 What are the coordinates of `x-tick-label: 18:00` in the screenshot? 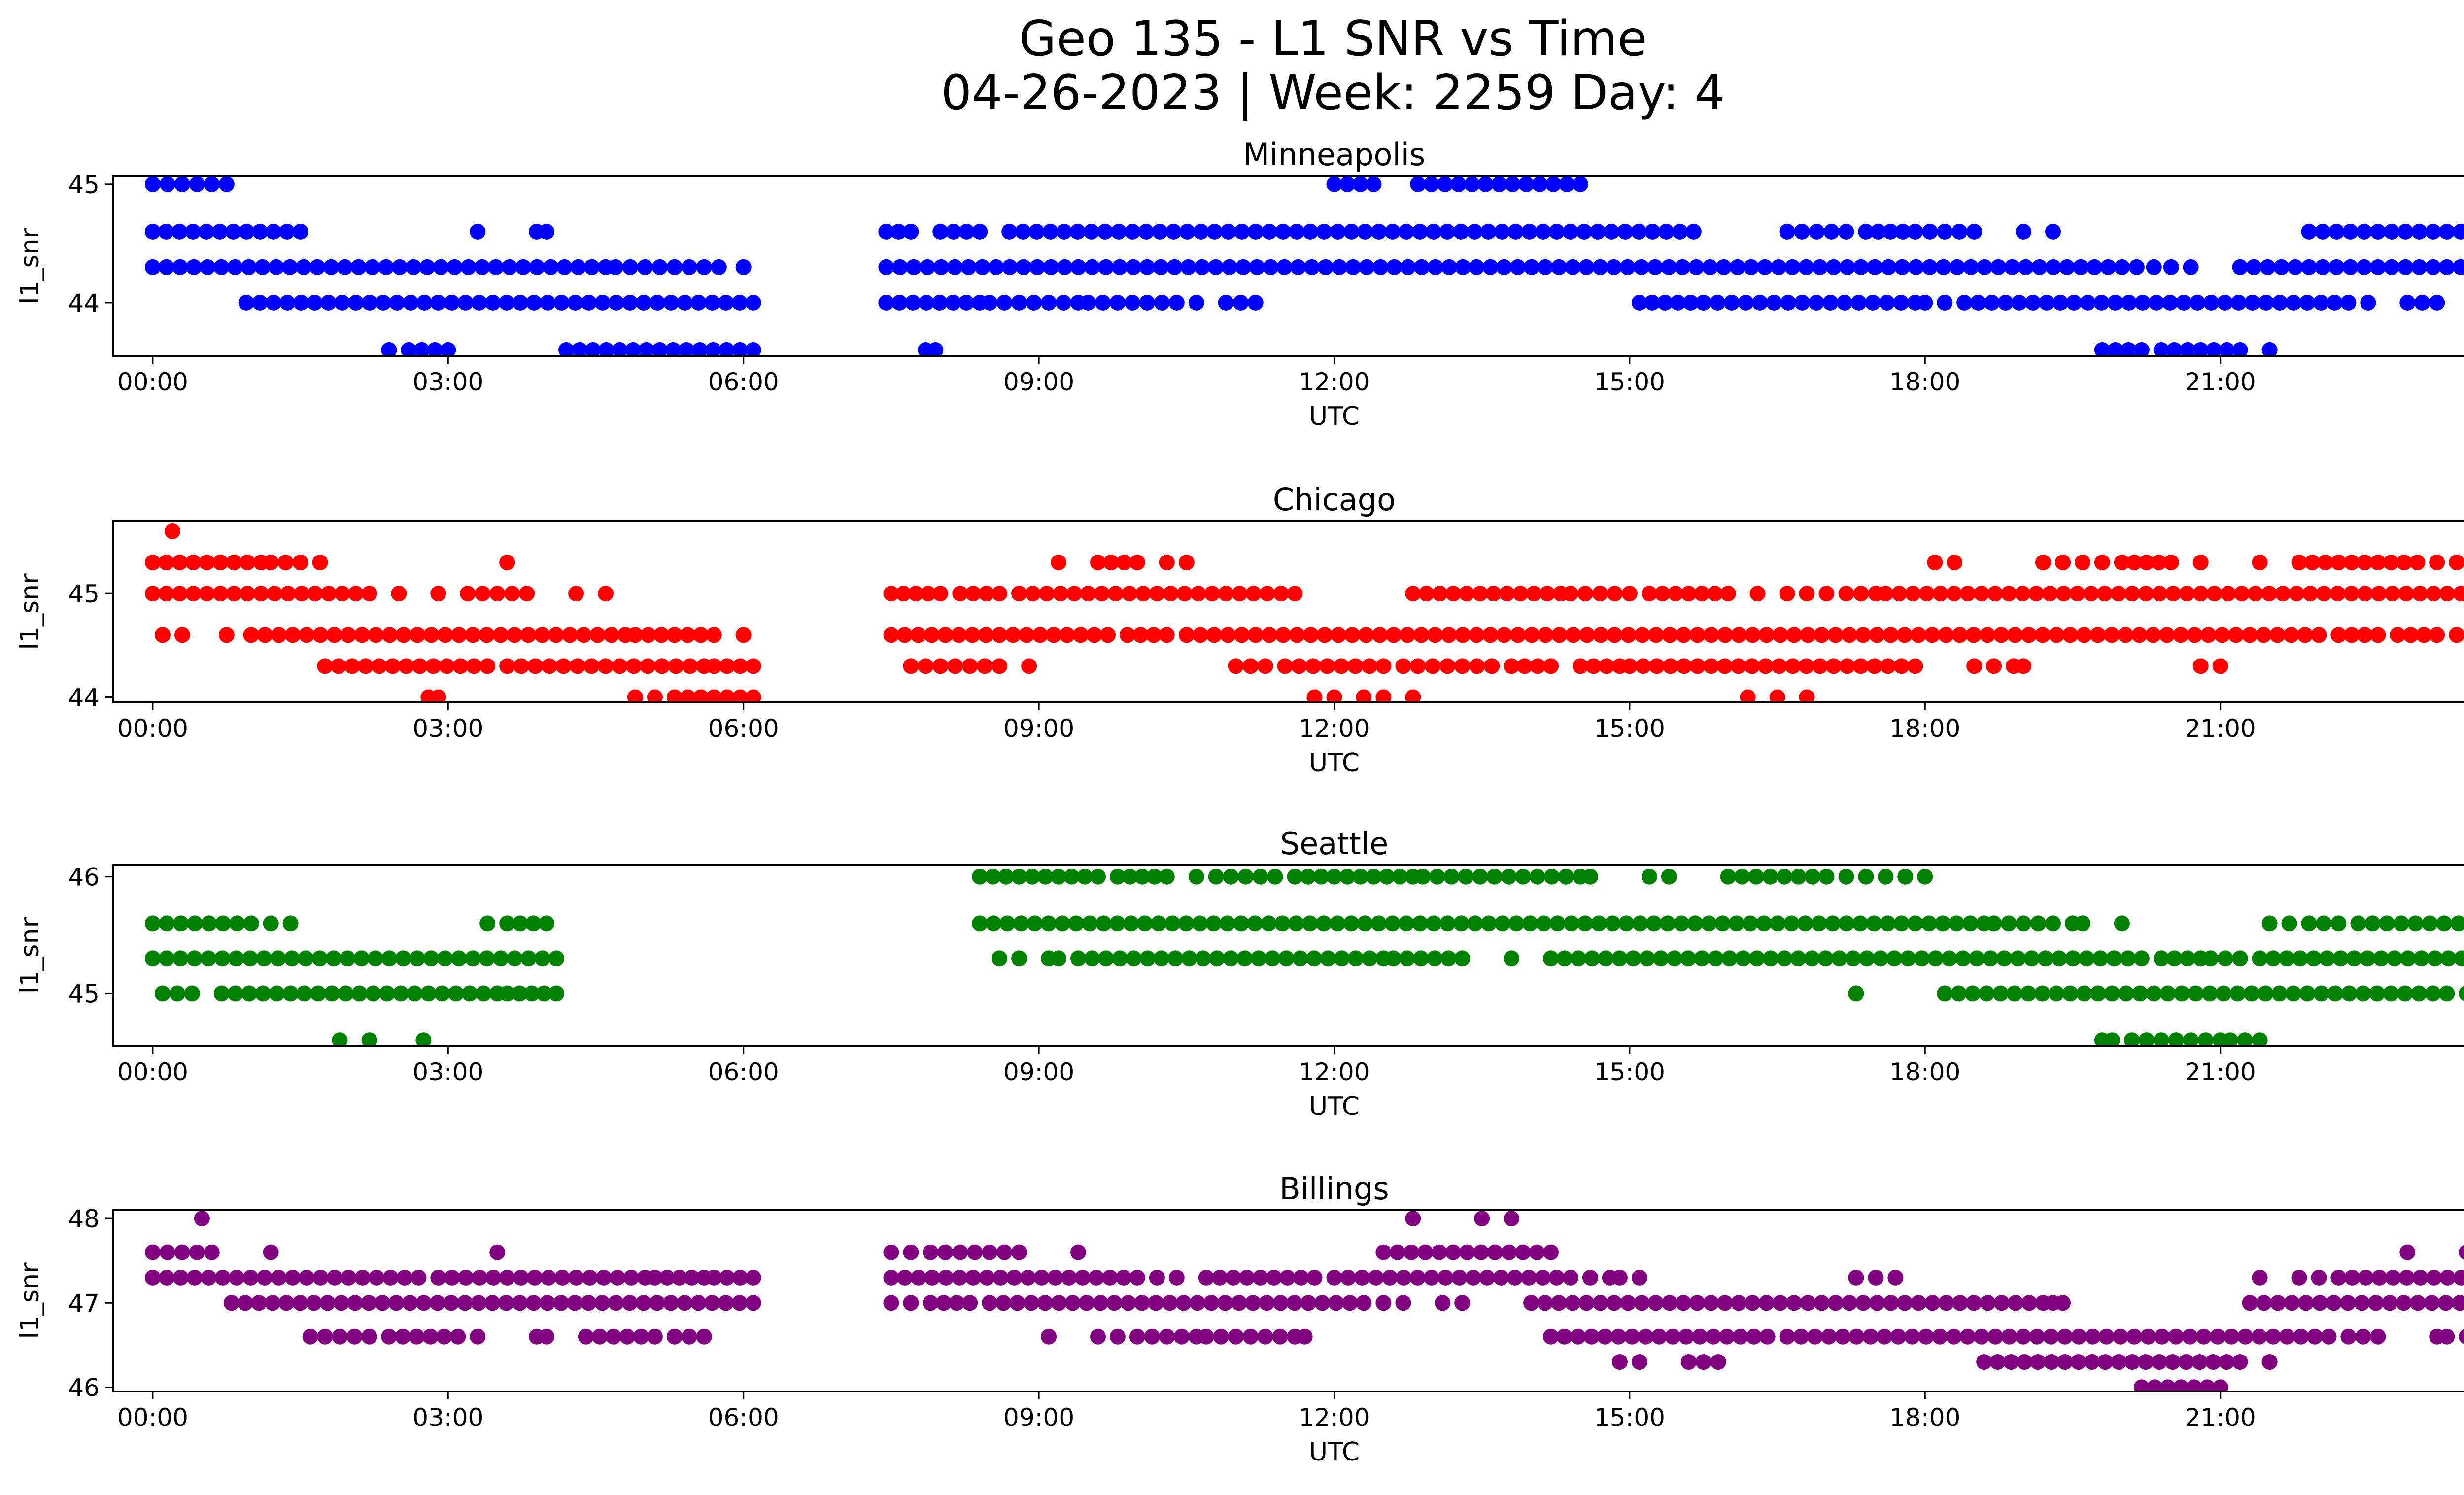 It's located at (1924, 728).